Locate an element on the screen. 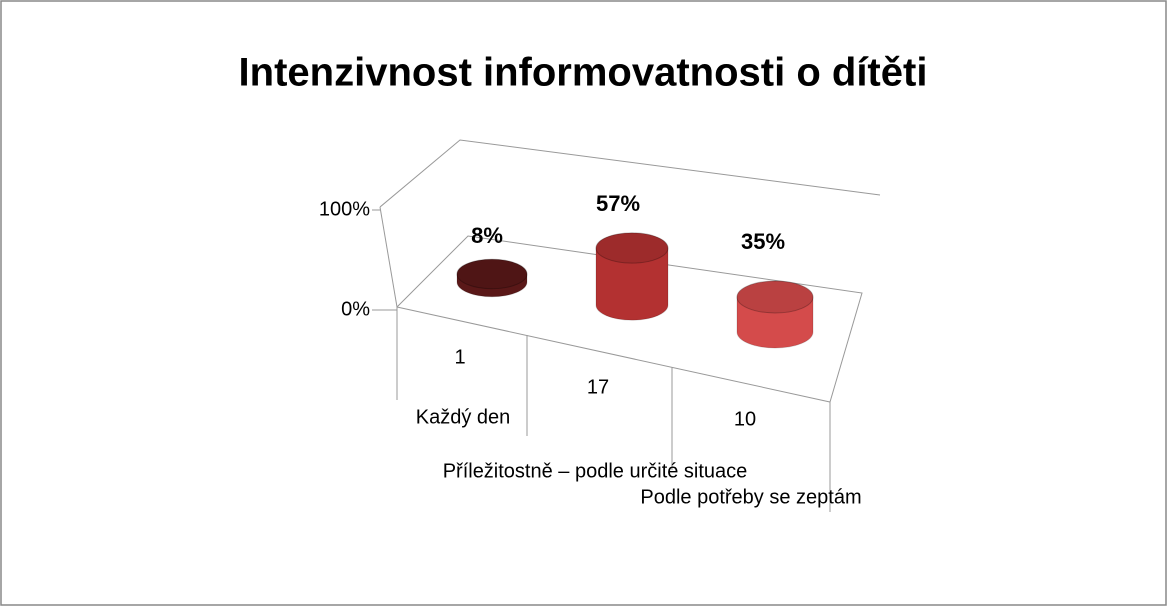 Image resolution: width=1167 pixels, height=606 pixels. cylinder-body is located at coordinates (632, 284).